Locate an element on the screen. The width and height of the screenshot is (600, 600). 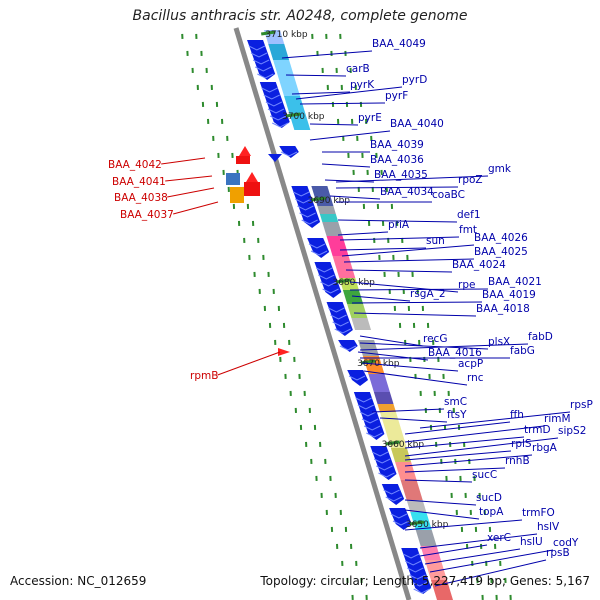
gene-label: def1 is located at coordinates (469, 215).